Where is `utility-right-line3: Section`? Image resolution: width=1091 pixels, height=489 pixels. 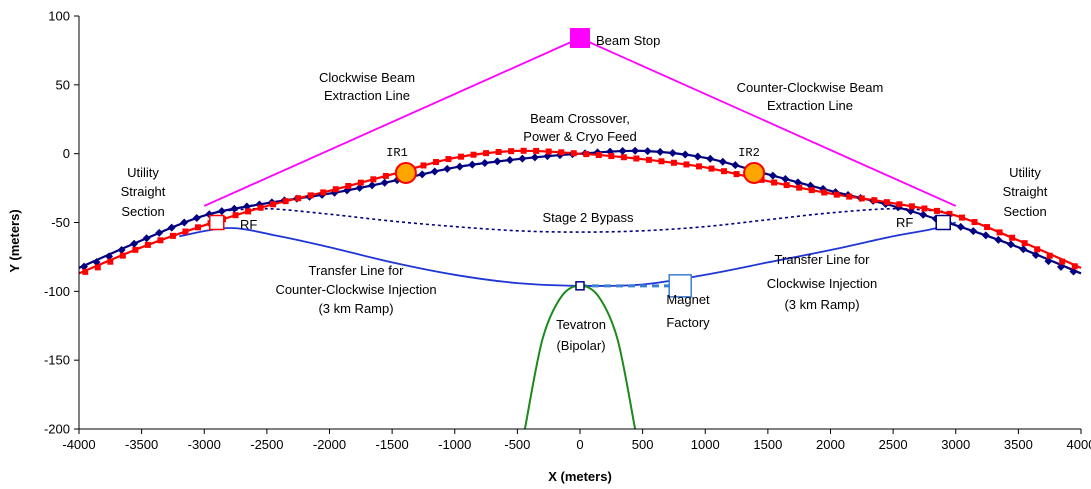 utility-right-line3: Section is located at coordinates (1024, 211).